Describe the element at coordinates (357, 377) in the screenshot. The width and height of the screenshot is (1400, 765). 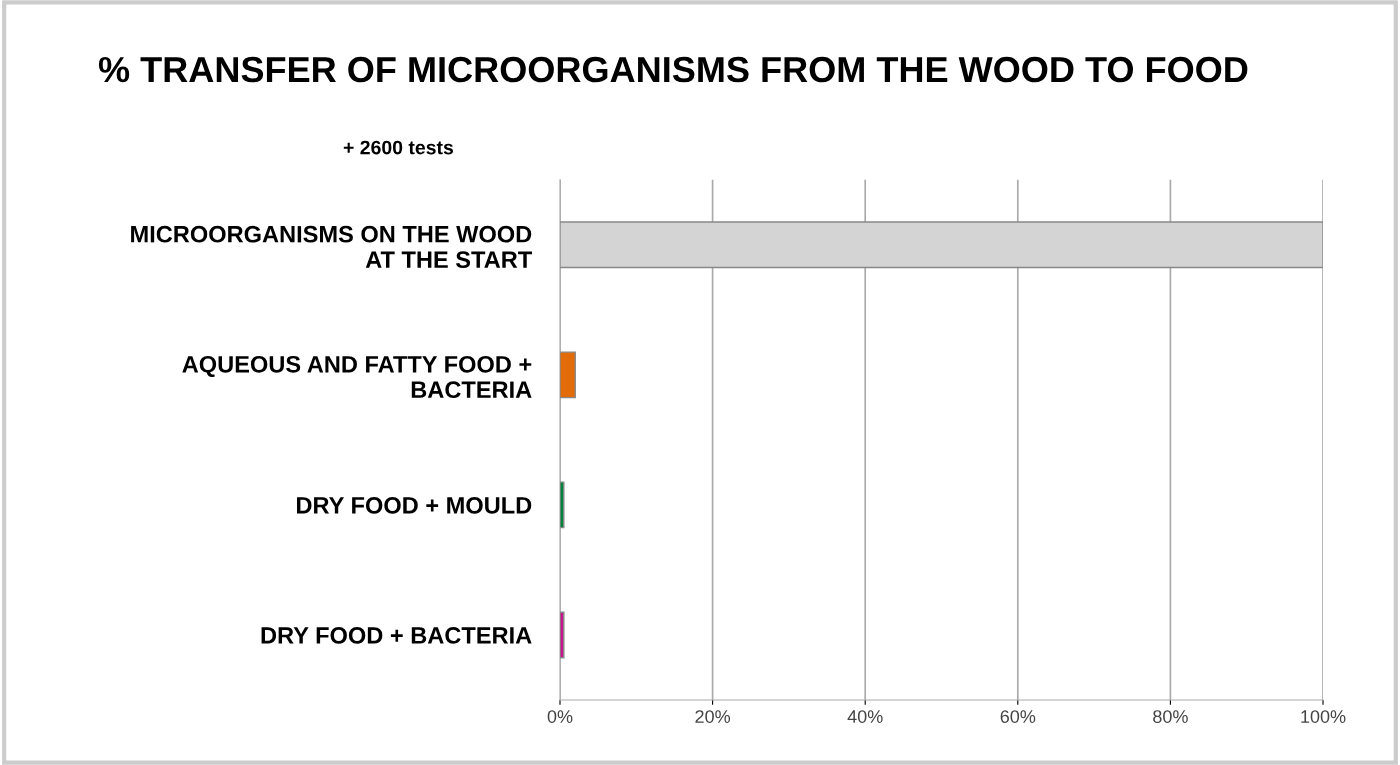
I see `y-tick-label: AQUEOUS AND FATTY FOOD + BACTERIA` at that location.